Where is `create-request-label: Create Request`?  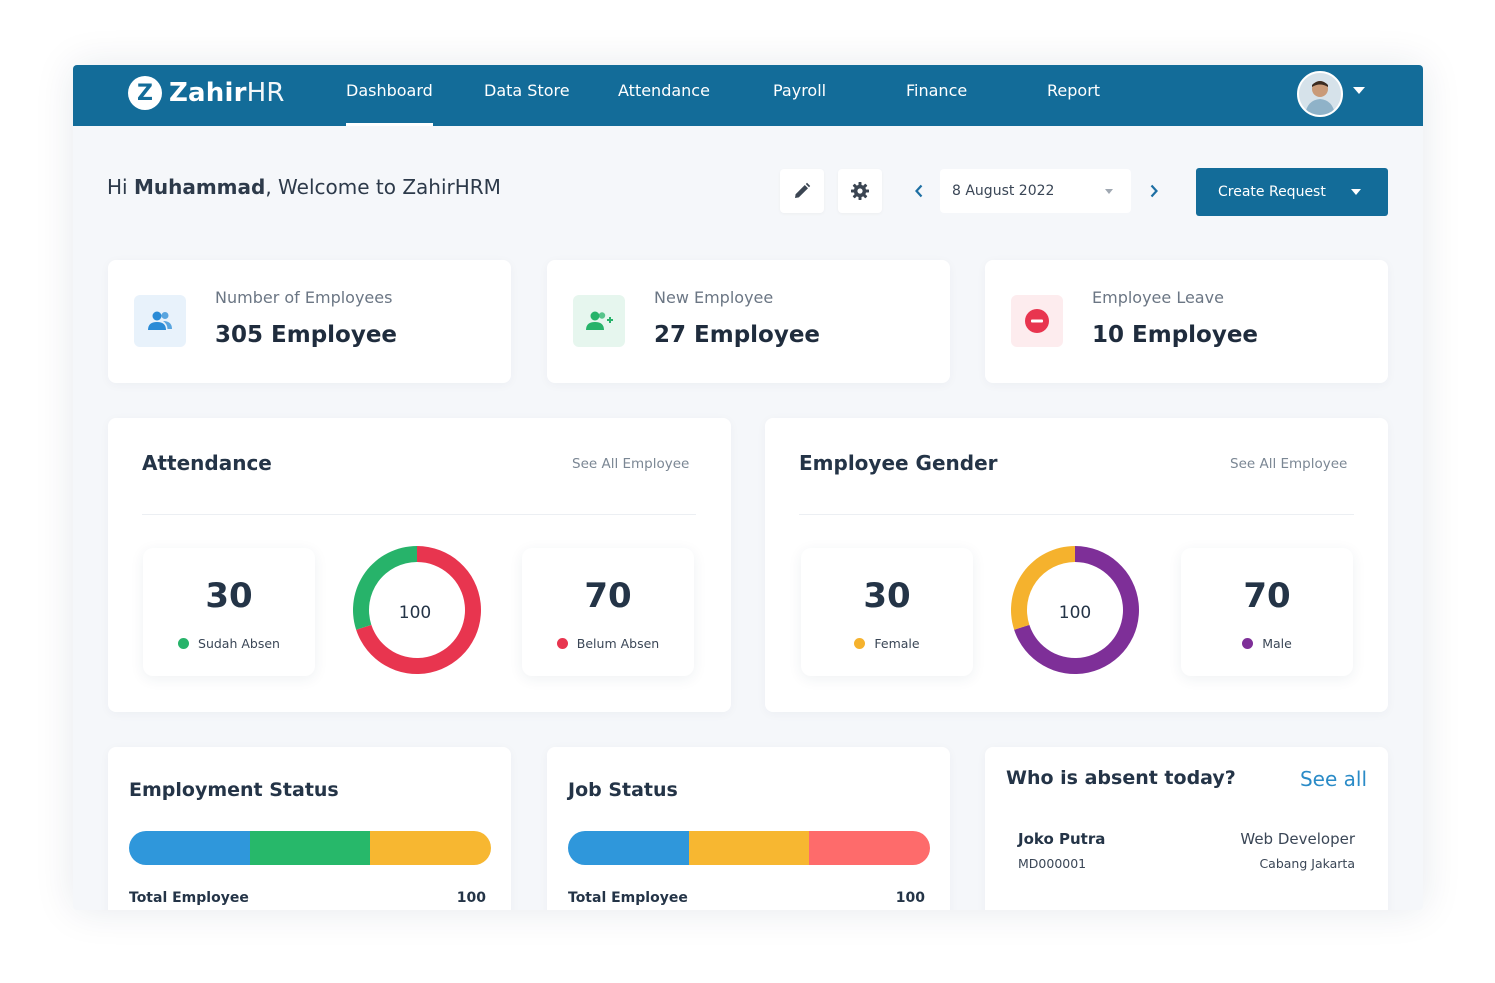 create-request-label: Create Request is located at coordinates (1272, 192).